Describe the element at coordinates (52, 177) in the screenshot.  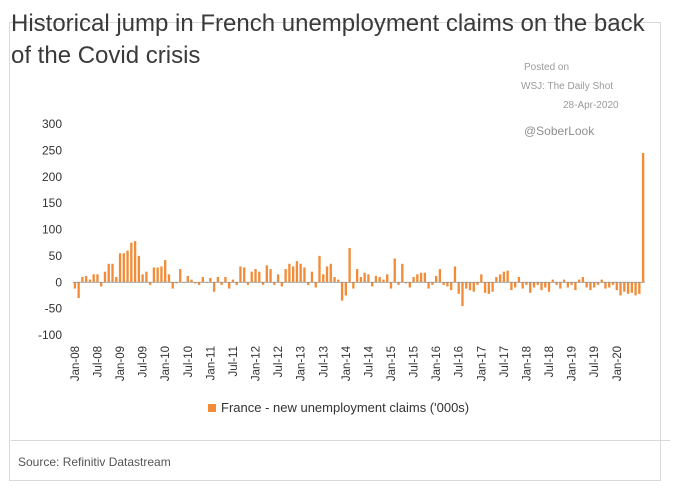
I see `y-tick-label: 200` at that location.